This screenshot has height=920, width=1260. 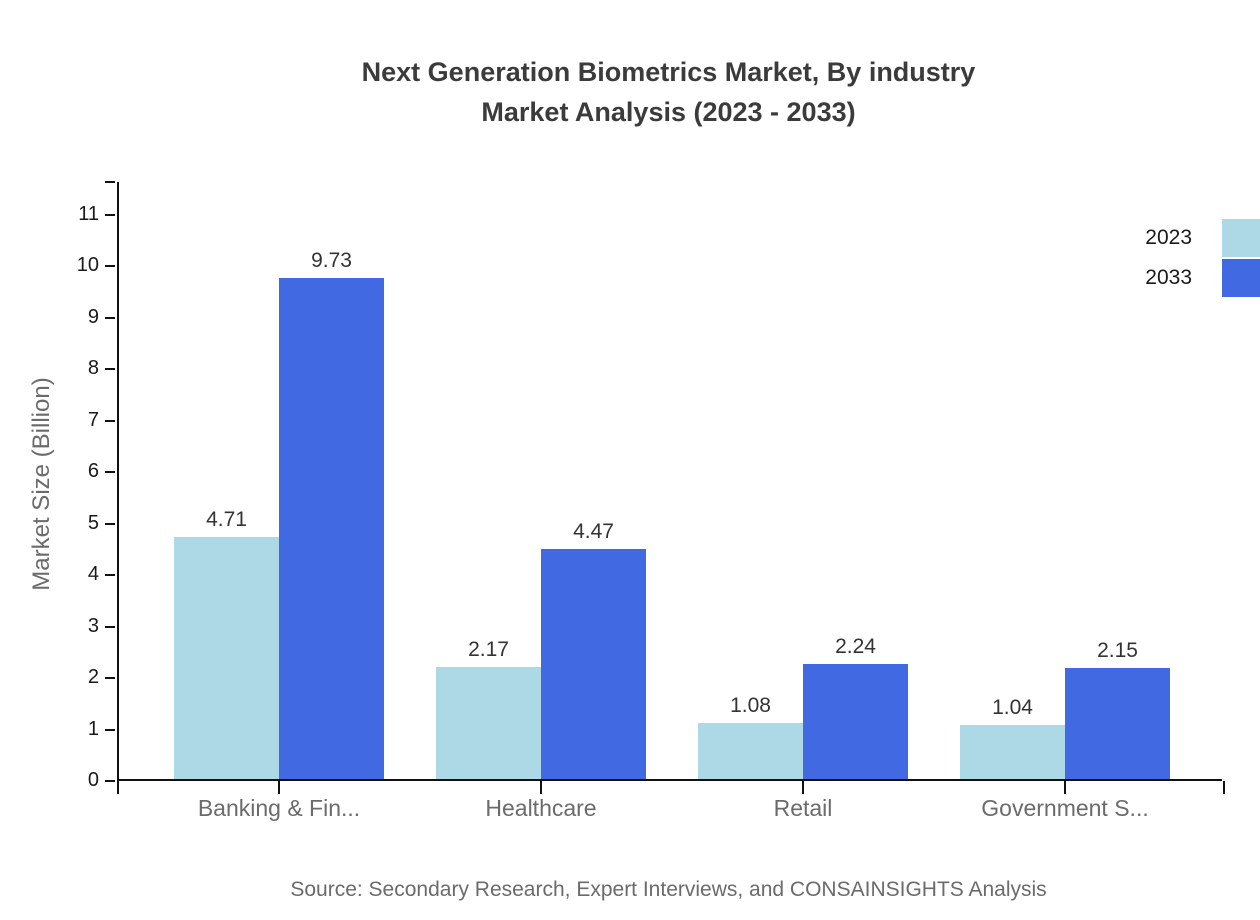 What do you see at coordinates (93, 677) in the screenshot?
I see `y-axis-tick-label: 2` at bounding box center [93, 677].